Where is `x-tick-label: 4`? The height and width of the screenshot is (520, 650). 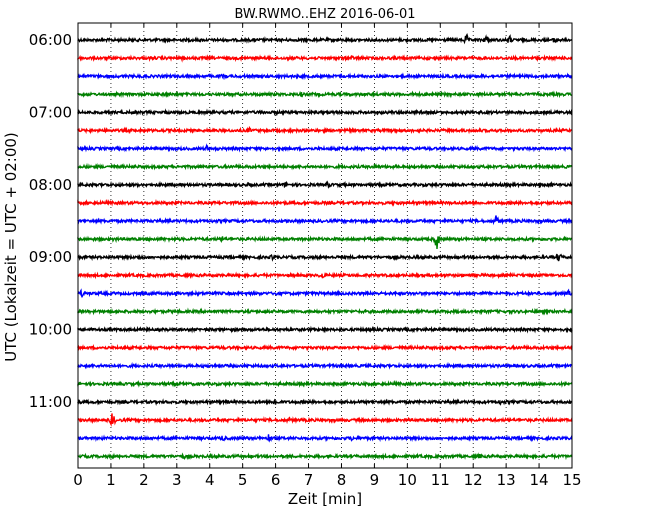 x-tick-label: 4 is located at coordinates (210, 480).